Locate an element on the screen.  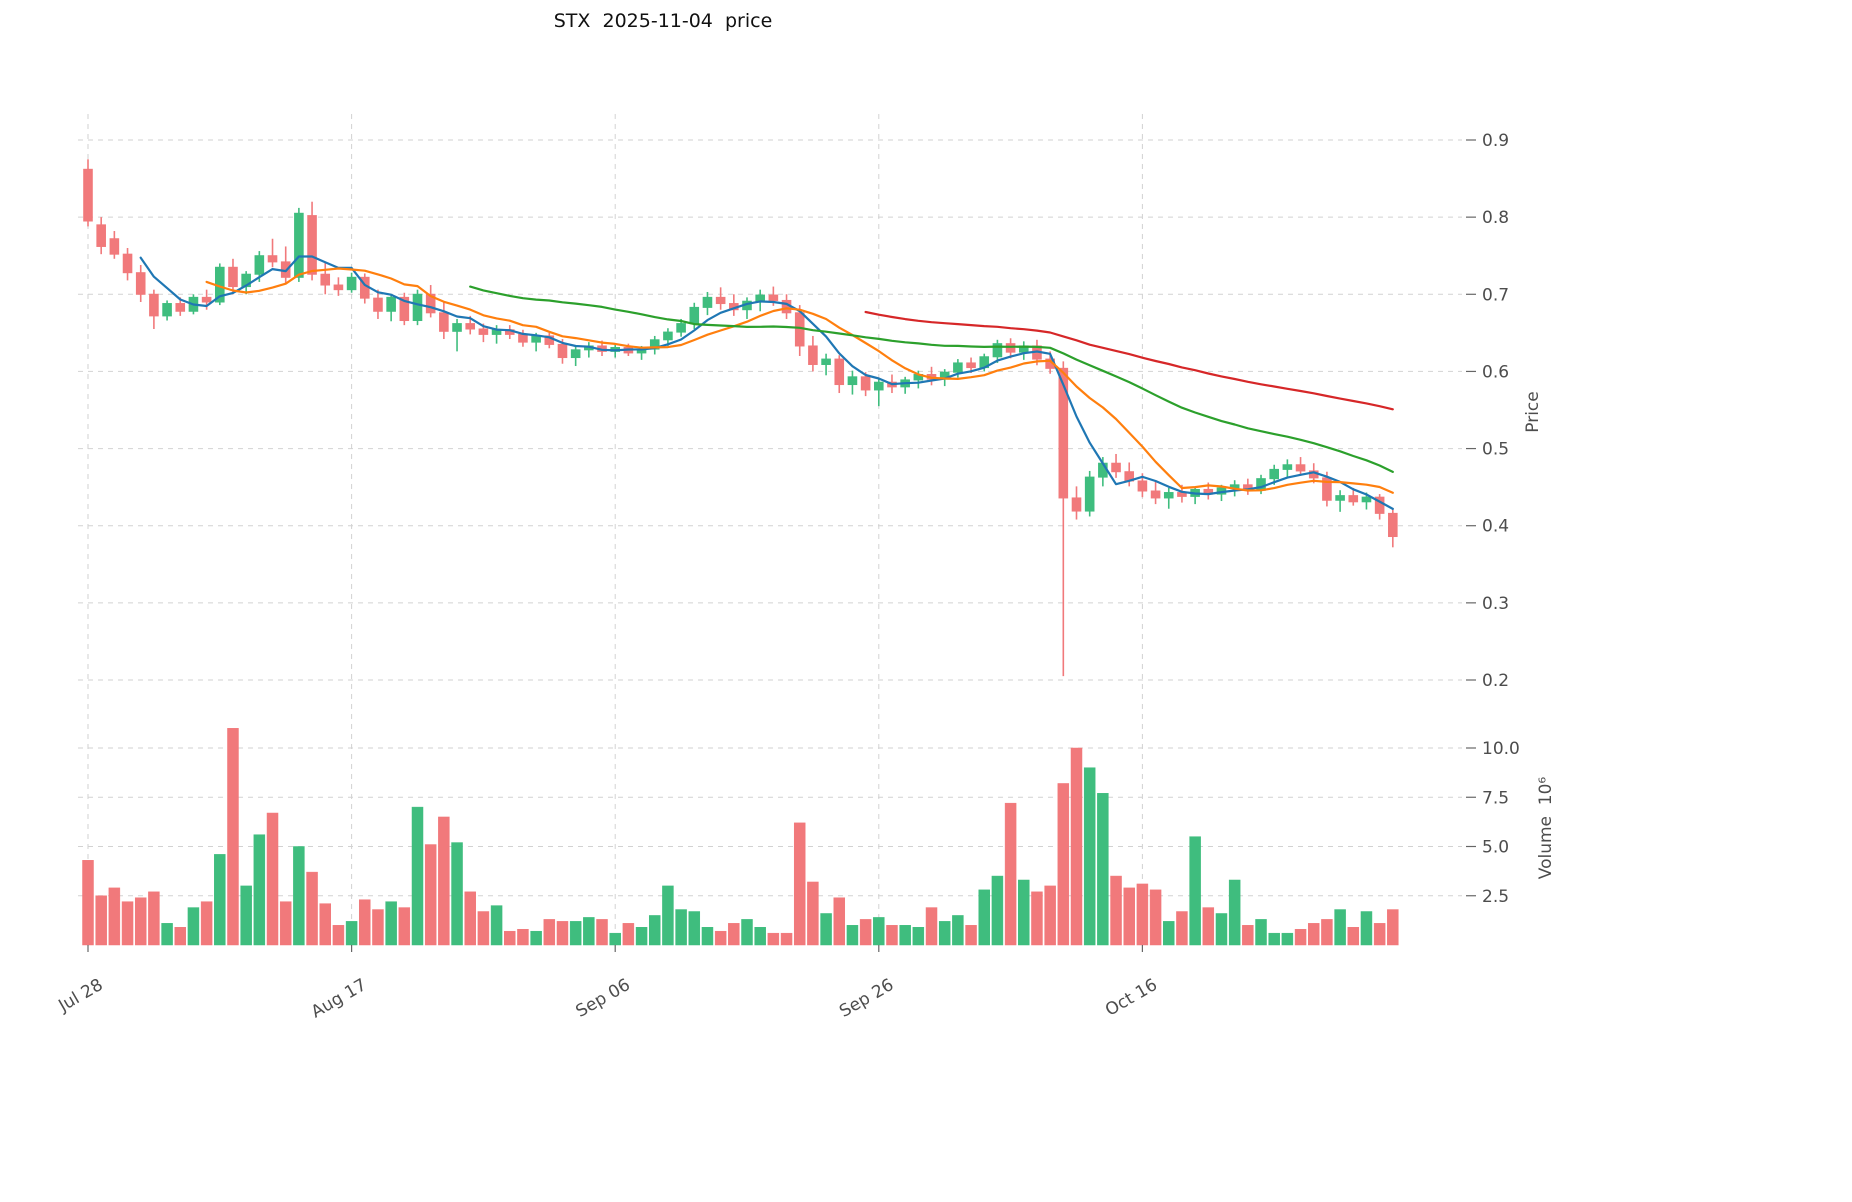
ma-10-line is located at coordinates (799, 380).